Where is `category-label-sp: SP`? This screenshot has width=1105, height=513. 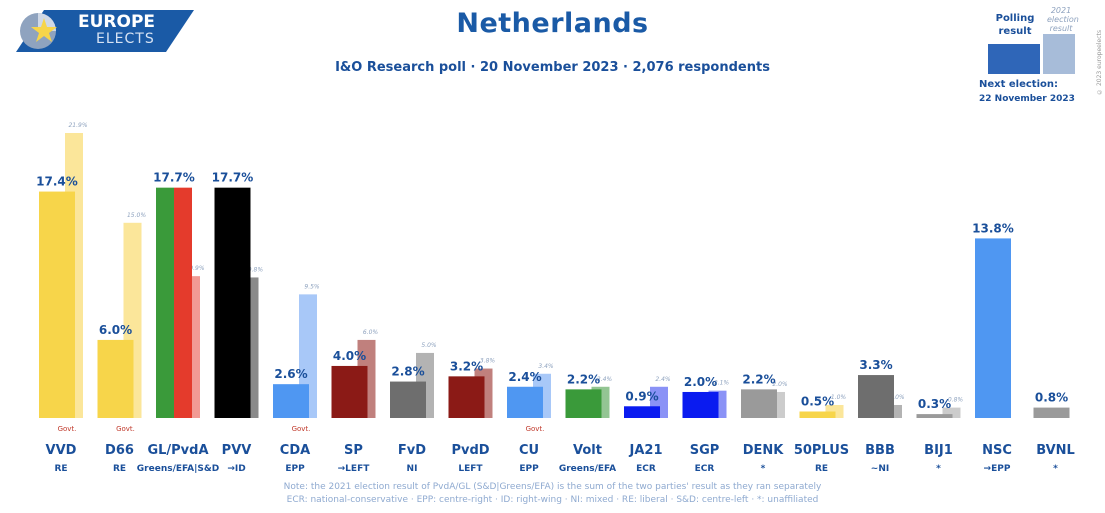
category-label-sp: SP is located at coordinates (353, 450).